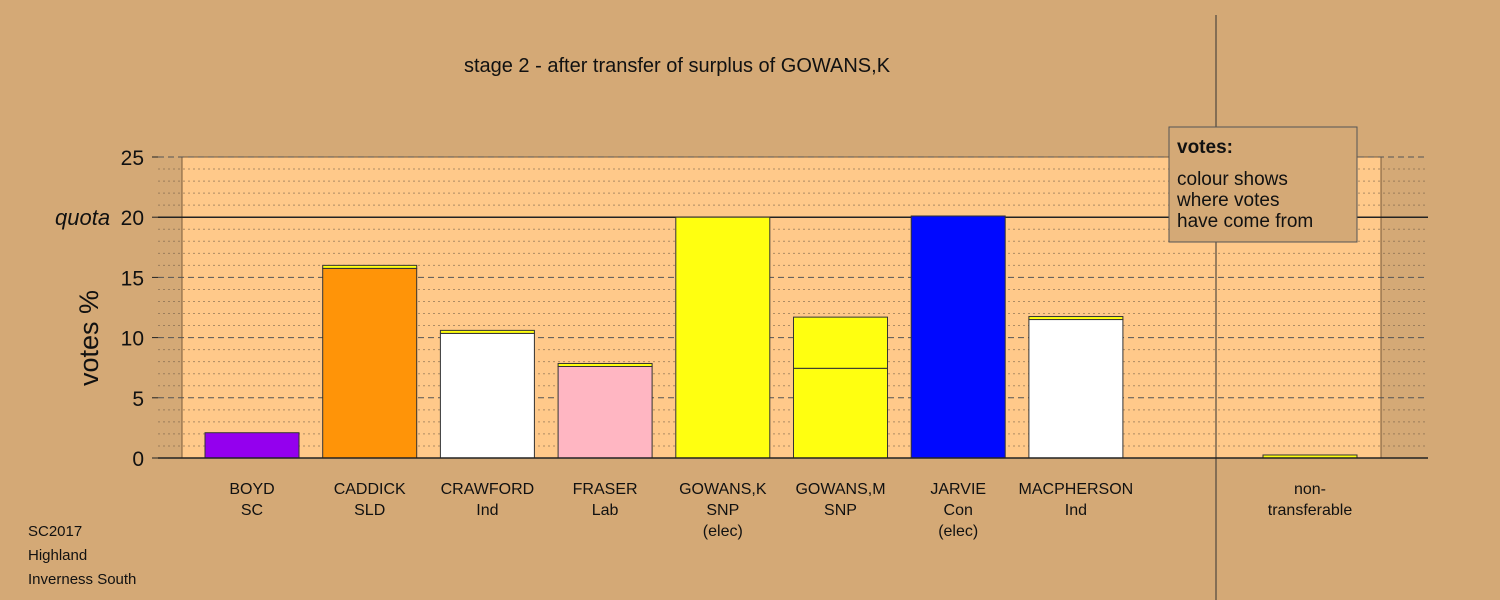  I want to click on footer: SC2017 Highland Inverness South, so click(82, 555).